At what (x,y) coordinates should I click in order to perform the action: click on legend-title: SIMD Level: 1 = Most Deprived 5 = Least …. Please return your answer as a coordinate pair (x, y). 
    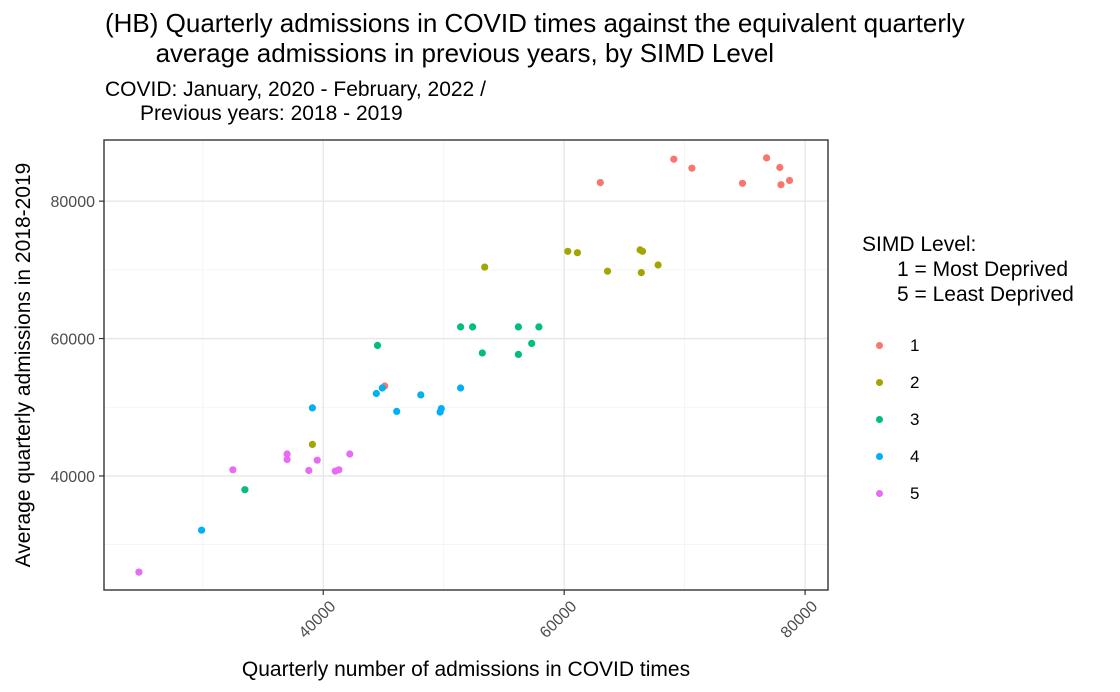
    Looking at the image, I should click on (968, 269).